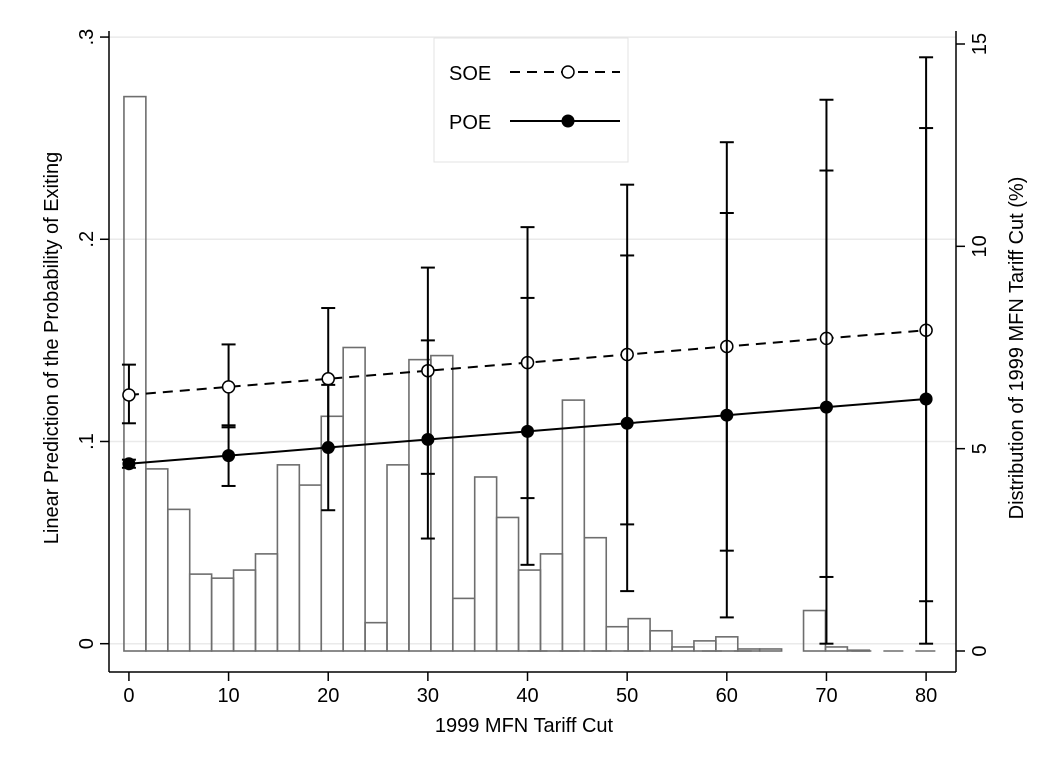  What do you see at coordinates (1017, 348) in the screenshot?
I see `y2-axis-title: Distribution of 1999 MFN Tariff Cut (%)` at bounding box center [1017, 348].